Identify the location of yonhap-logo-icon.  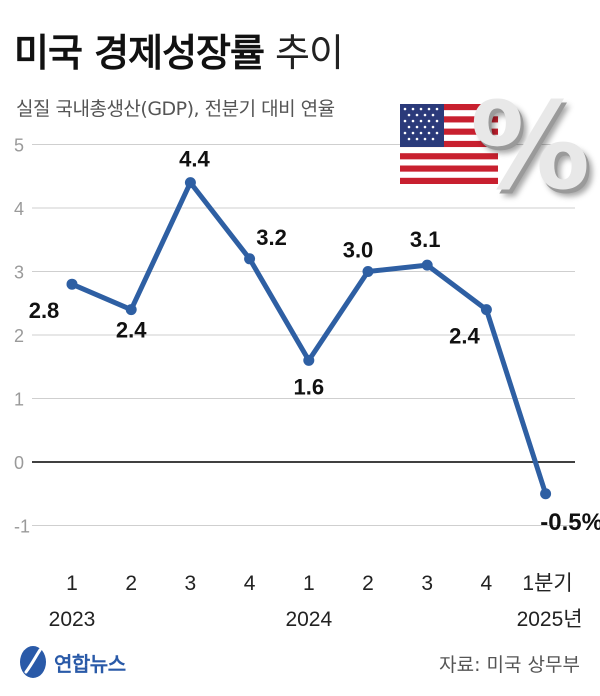
(33, 662).